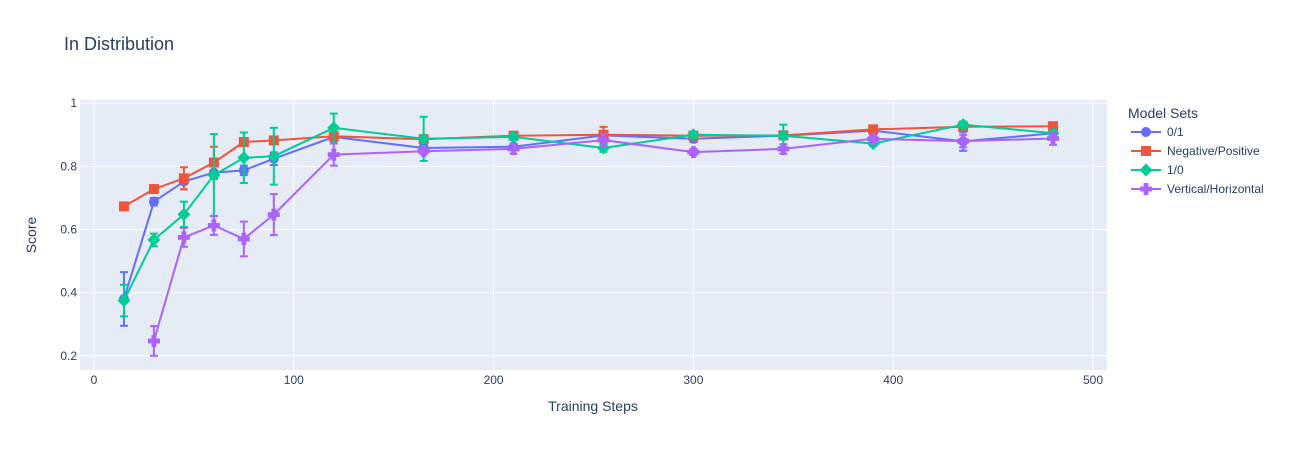  Describe the element at coordinates (294, 380) in the screenshot. I see `x-tick-label: 100` at that location.